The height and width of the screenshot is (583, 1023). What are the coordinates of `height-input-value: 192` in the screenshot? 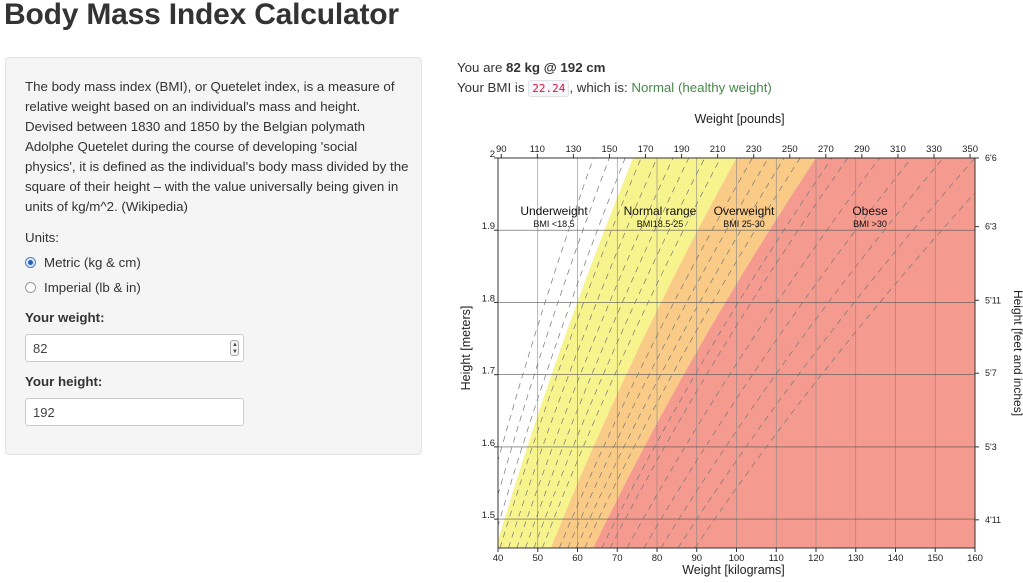 It's located at (44, 412).